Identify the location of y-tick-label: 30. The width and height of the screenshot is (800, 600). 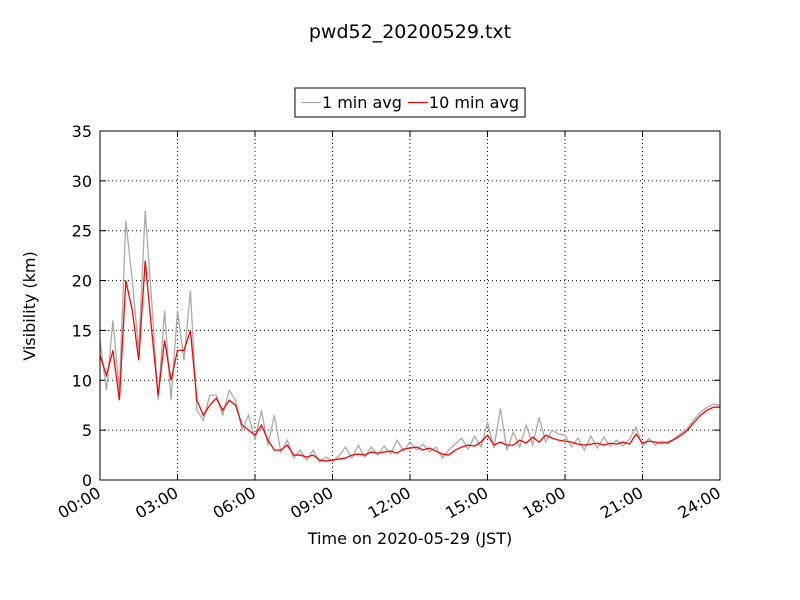
(82, 181).